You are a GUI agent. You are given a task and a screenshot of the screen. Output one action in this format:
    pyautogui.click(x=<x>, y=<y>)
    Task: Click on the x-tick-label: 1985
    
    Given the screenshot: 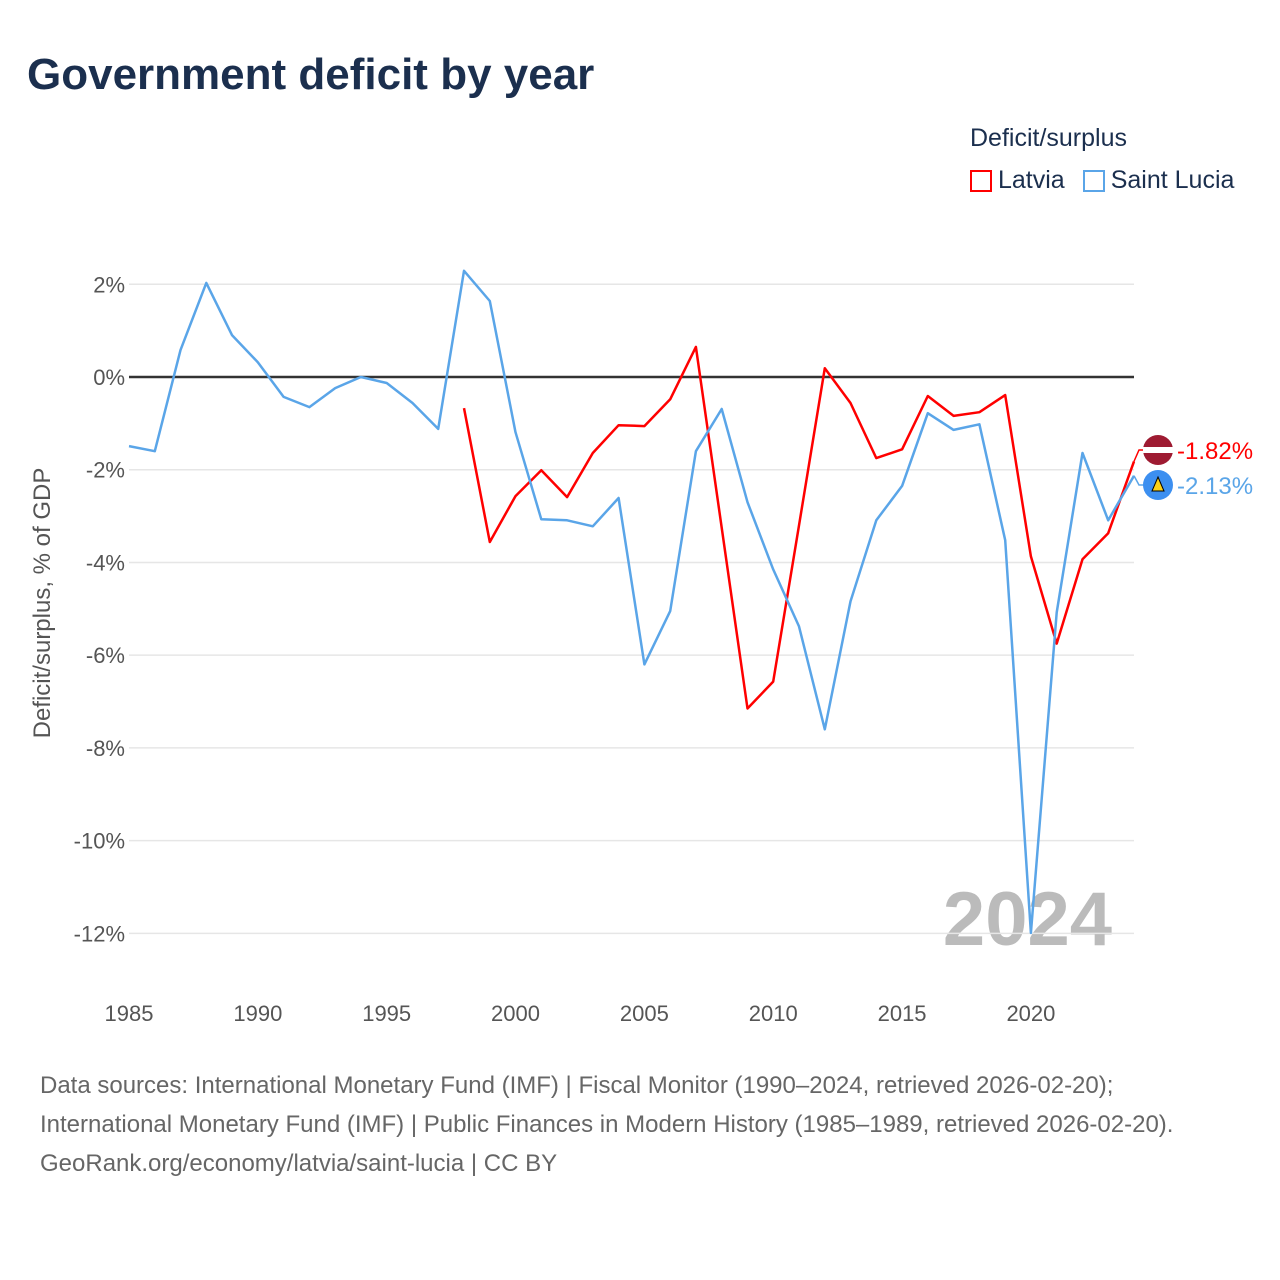 What is the action you would take?
    pyautogui.click(x=129, y=1013)
    